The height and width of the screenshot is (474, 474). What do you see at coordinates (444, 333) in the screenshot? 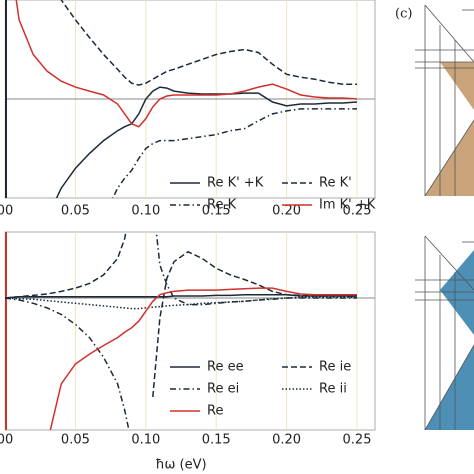
I see `schematic-bottom` at bounding box center [444, 333].